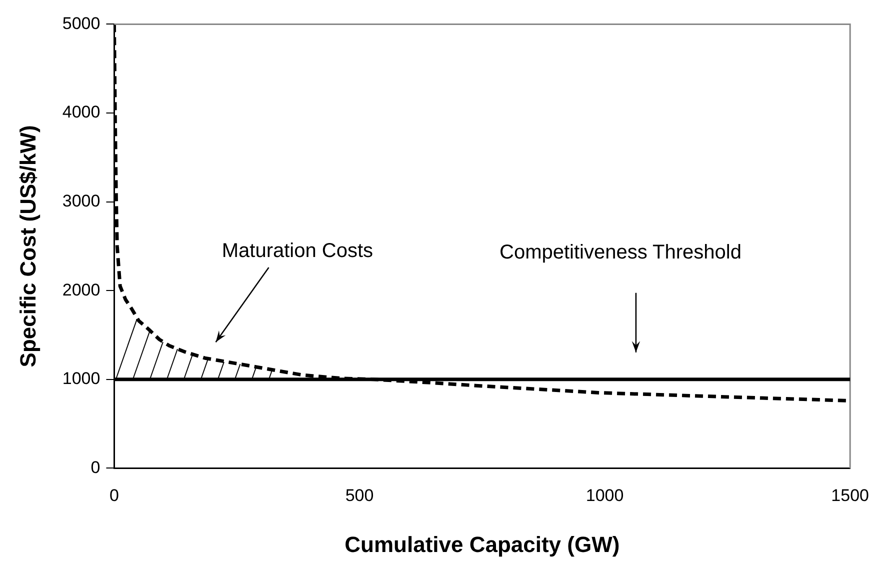 Image resolution: width=889 pixels, height=577 pixels. Describe the element at coordinates (605, 496) in the screenshot. I see `x-tick-label: 1000` at that location.